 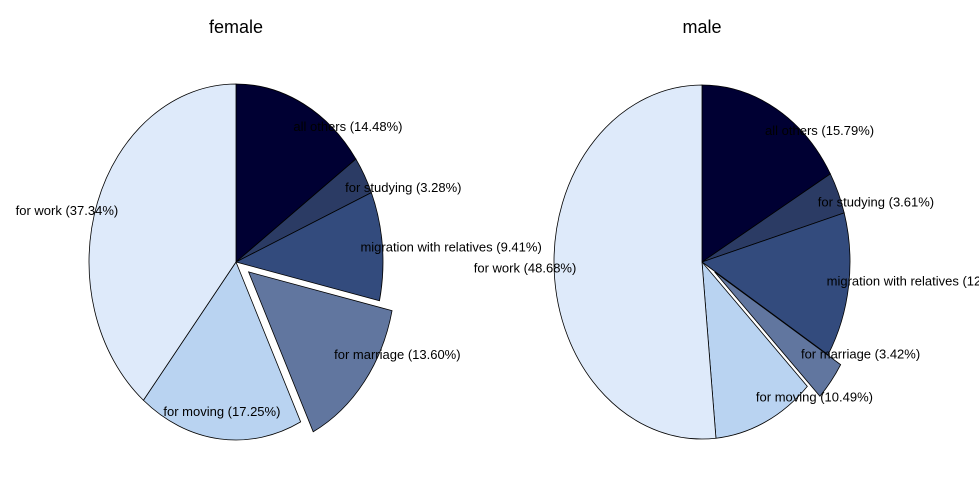 I want to click on slice-label: all others (15.79%), so click(x=819, y=130).